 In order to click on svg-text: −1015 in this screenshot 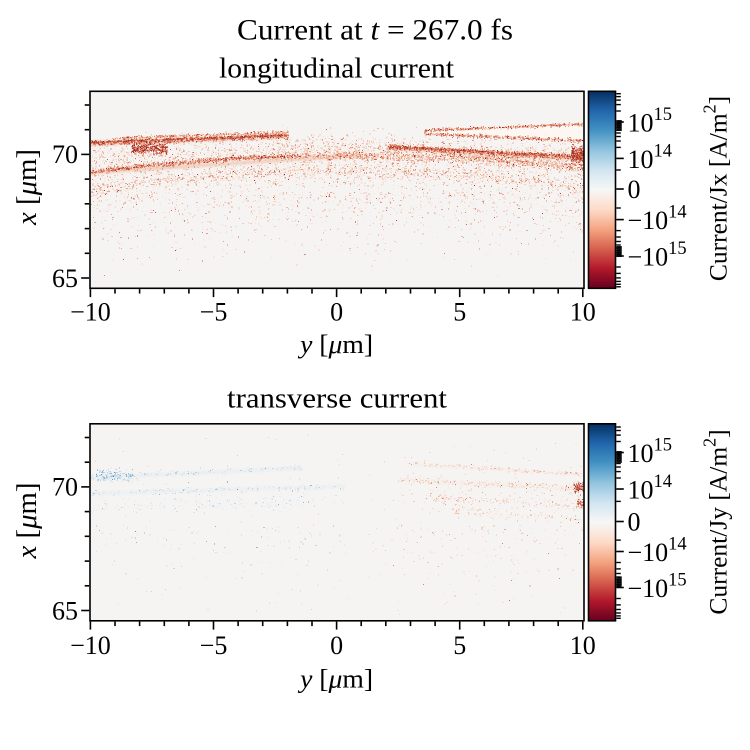, I will do `click(657, 587)`.